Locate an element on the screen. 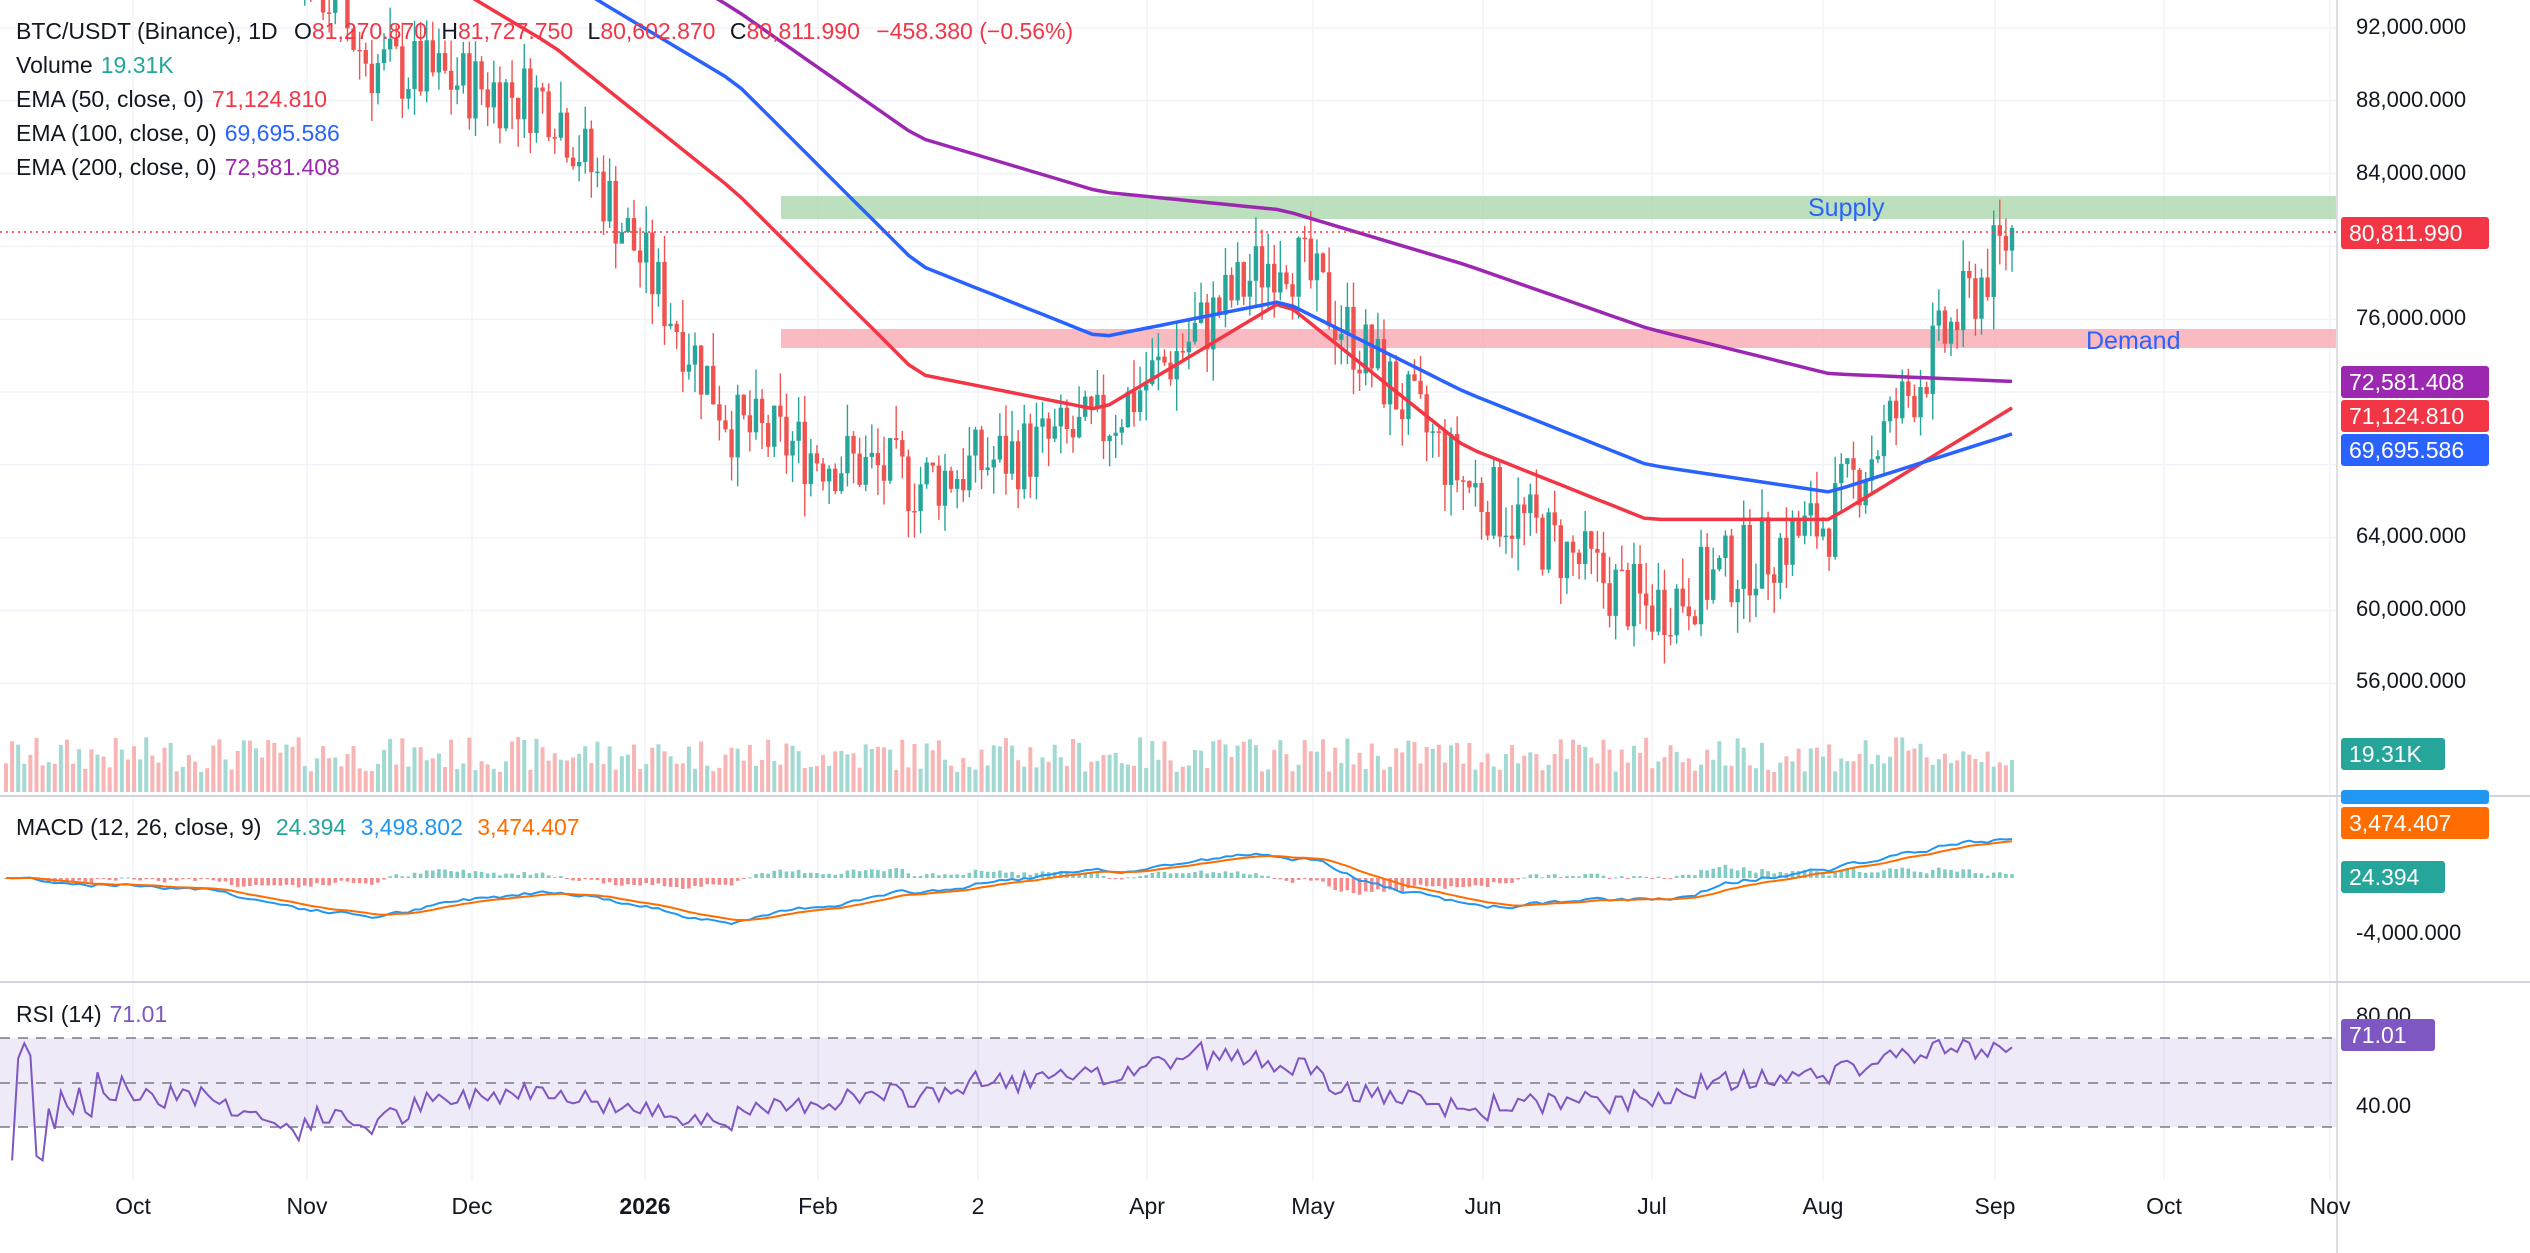 The image size is (2530, 1253). rsi-legend: RSI (14) 71.01 is located at coordinates (92, 1014).